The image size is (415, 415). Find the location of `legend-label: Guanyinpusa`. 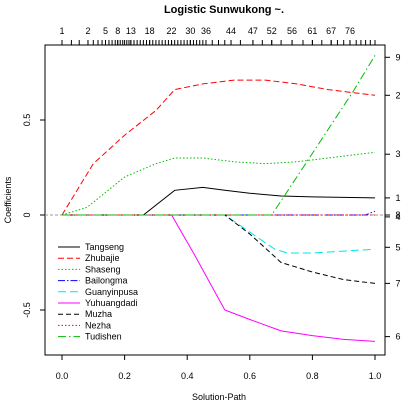

legend-label: Guanyinpusa is located at coordinates (111, 292).